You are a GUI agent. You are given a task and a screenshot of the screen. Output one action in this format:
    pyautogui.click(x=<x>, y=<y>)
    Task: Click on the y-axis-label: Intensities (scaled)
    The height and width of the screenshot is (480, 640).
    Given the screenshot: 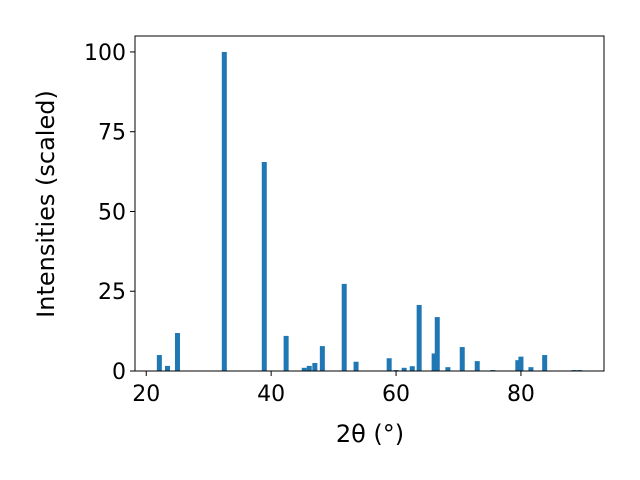 What is the action you would take?
    pyautogui.click(x=46, y=204)
    